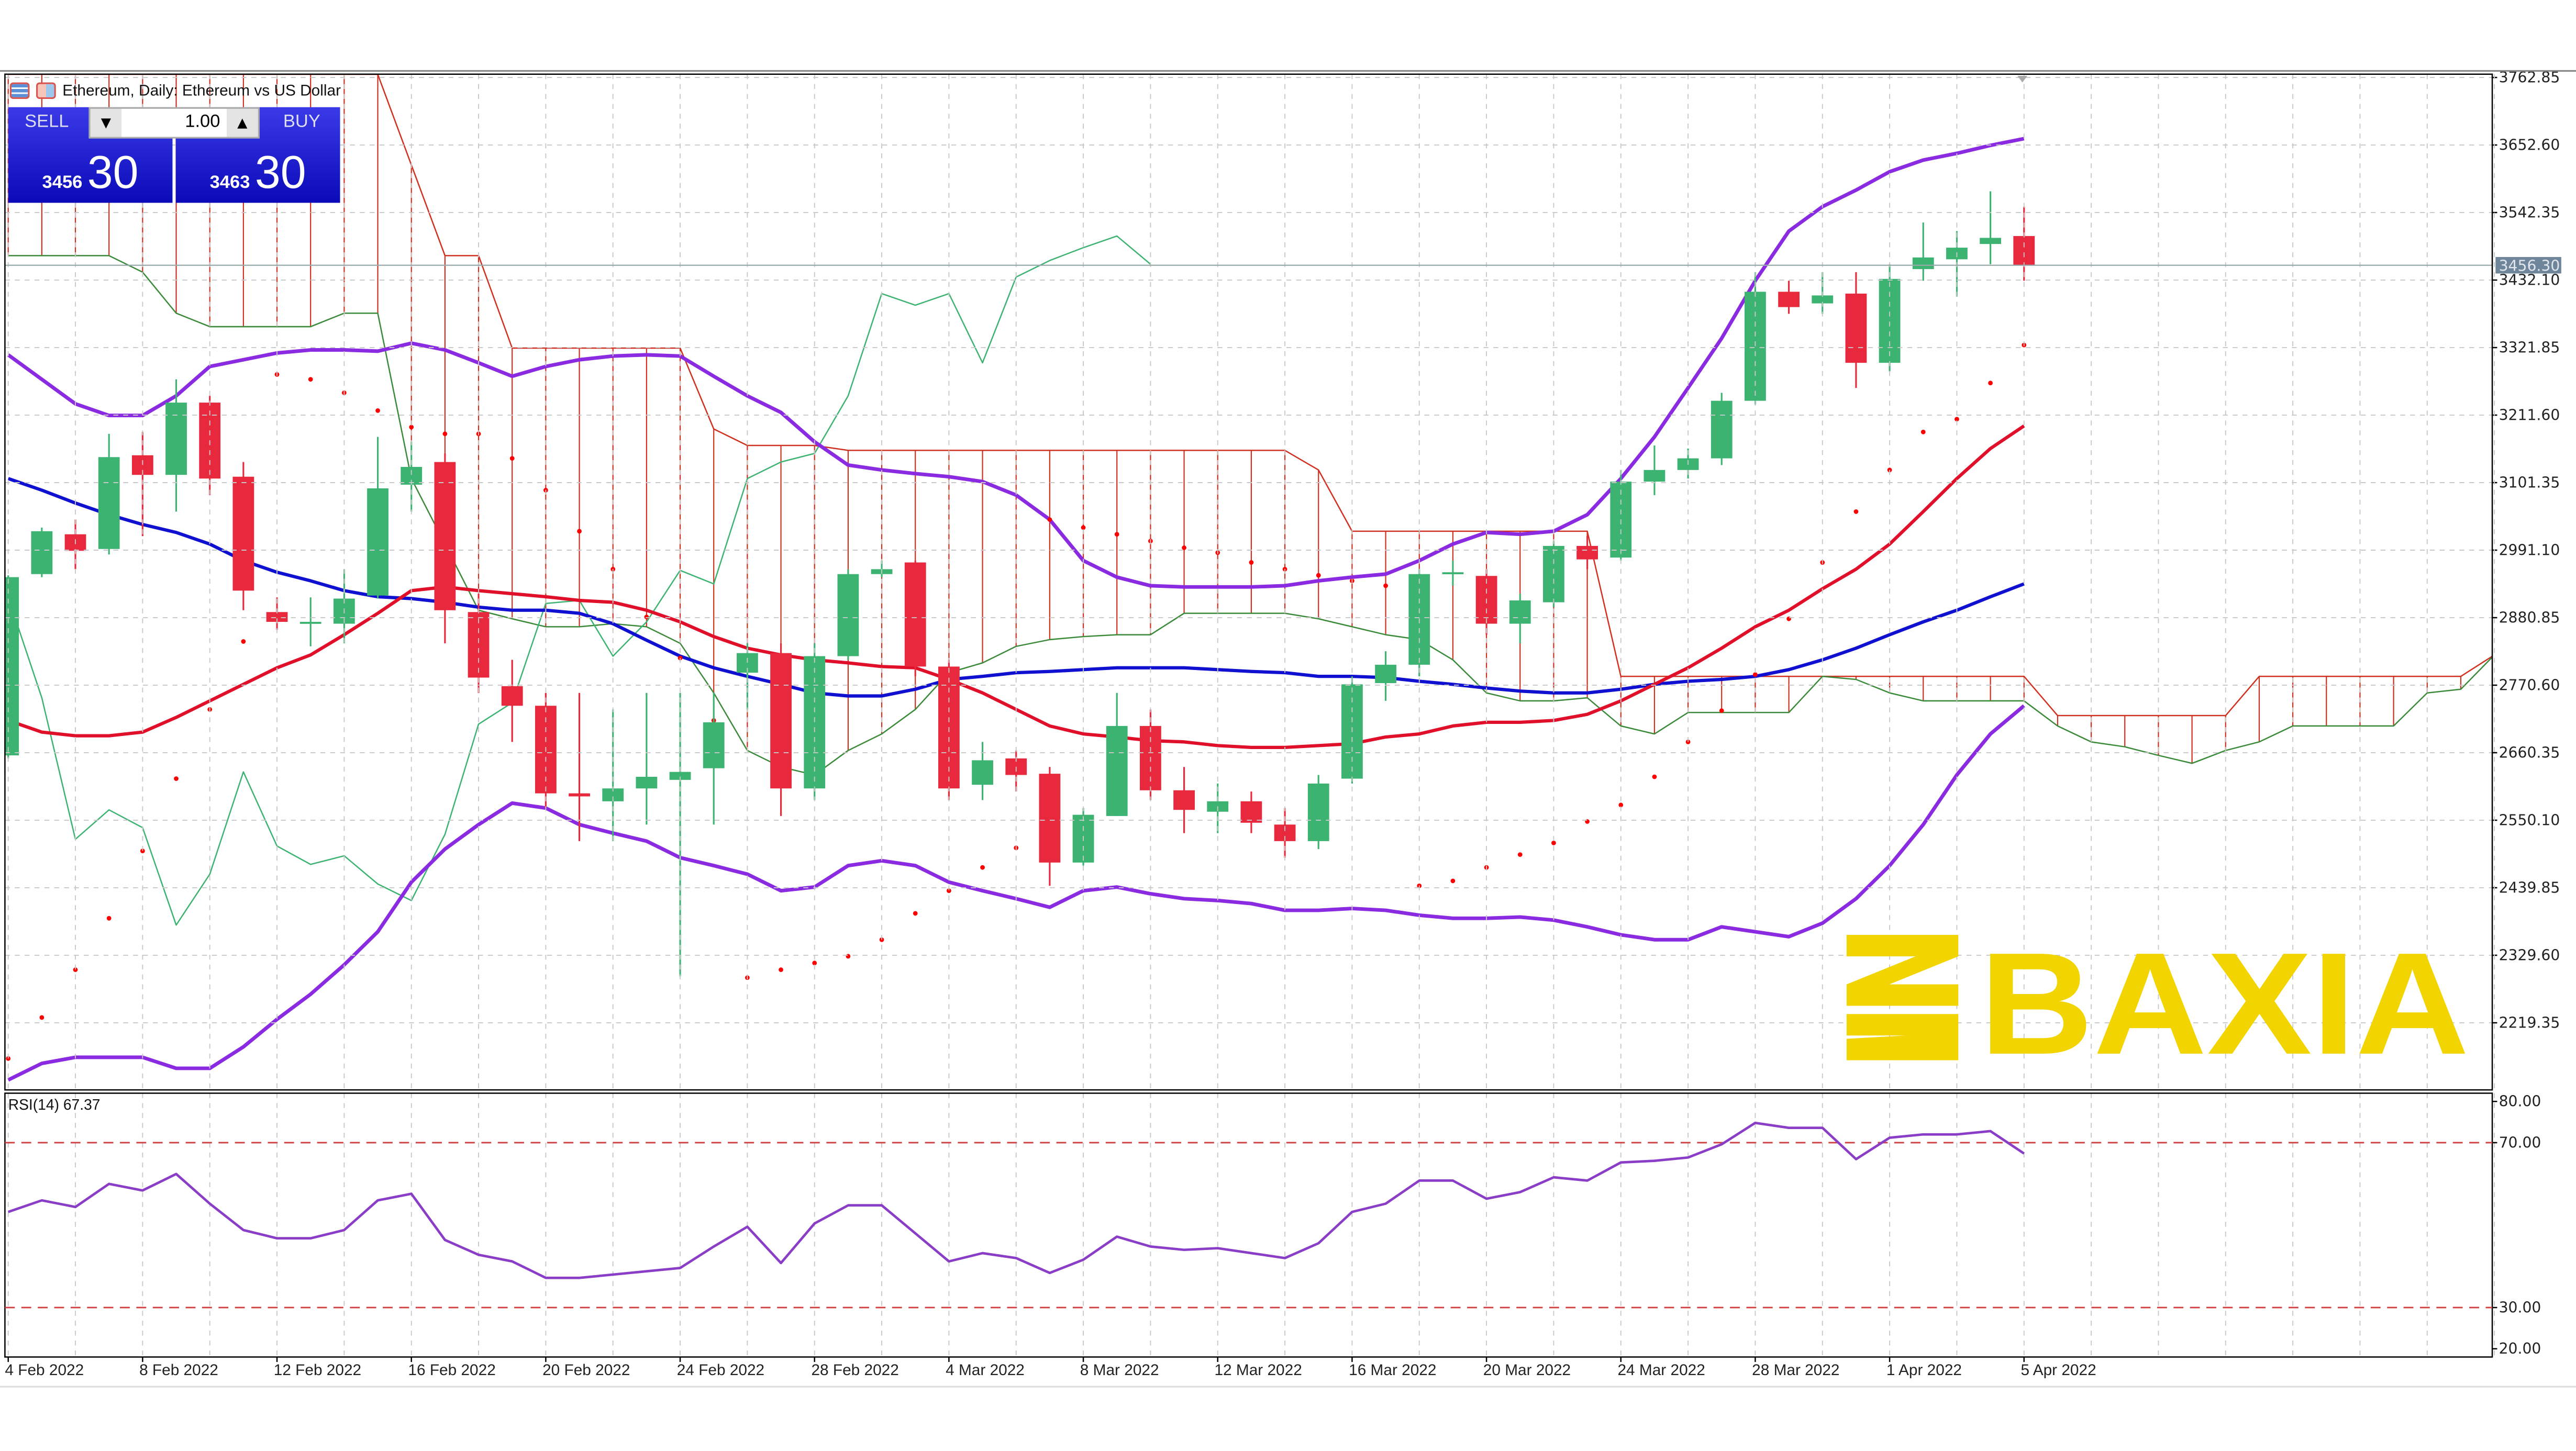 The image size is (2576, 1451). I want to click on volume-input: 1.00, so click(174, 123).